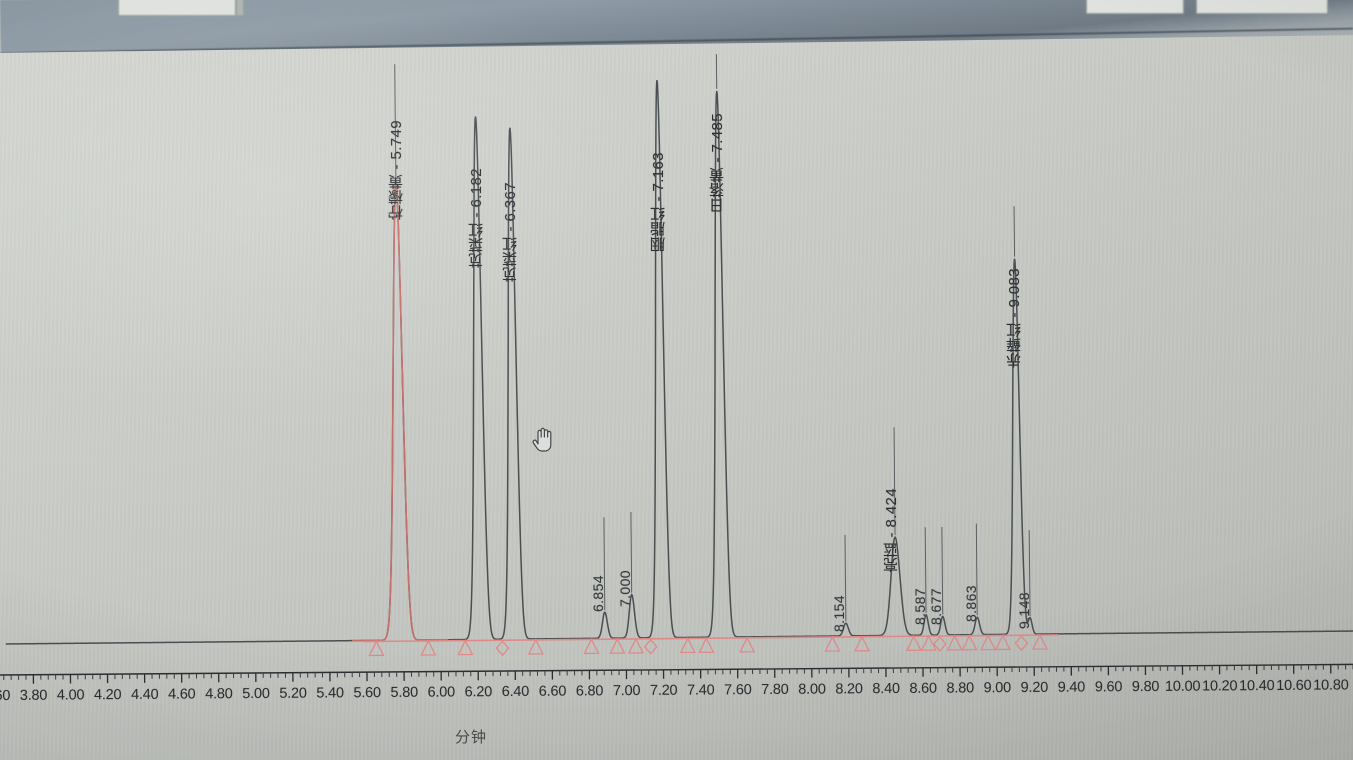  I want to click on peak-label-7.163: 胭脂红 - 7.163, so click(658, 202).